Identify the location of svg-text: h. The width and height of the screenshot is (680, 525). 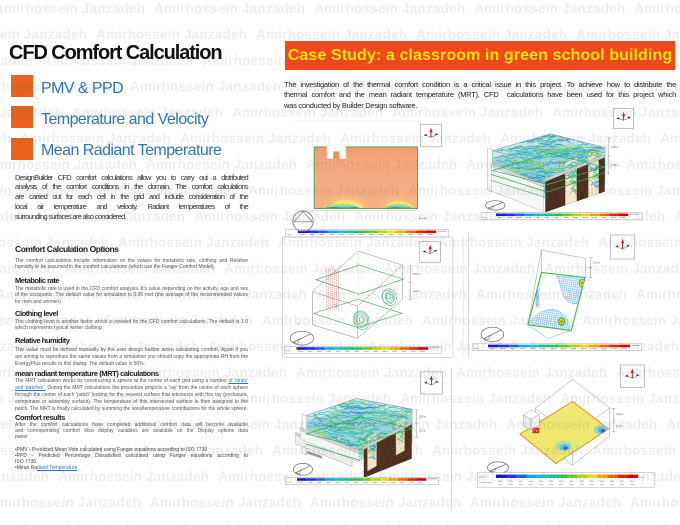
(298, 324).